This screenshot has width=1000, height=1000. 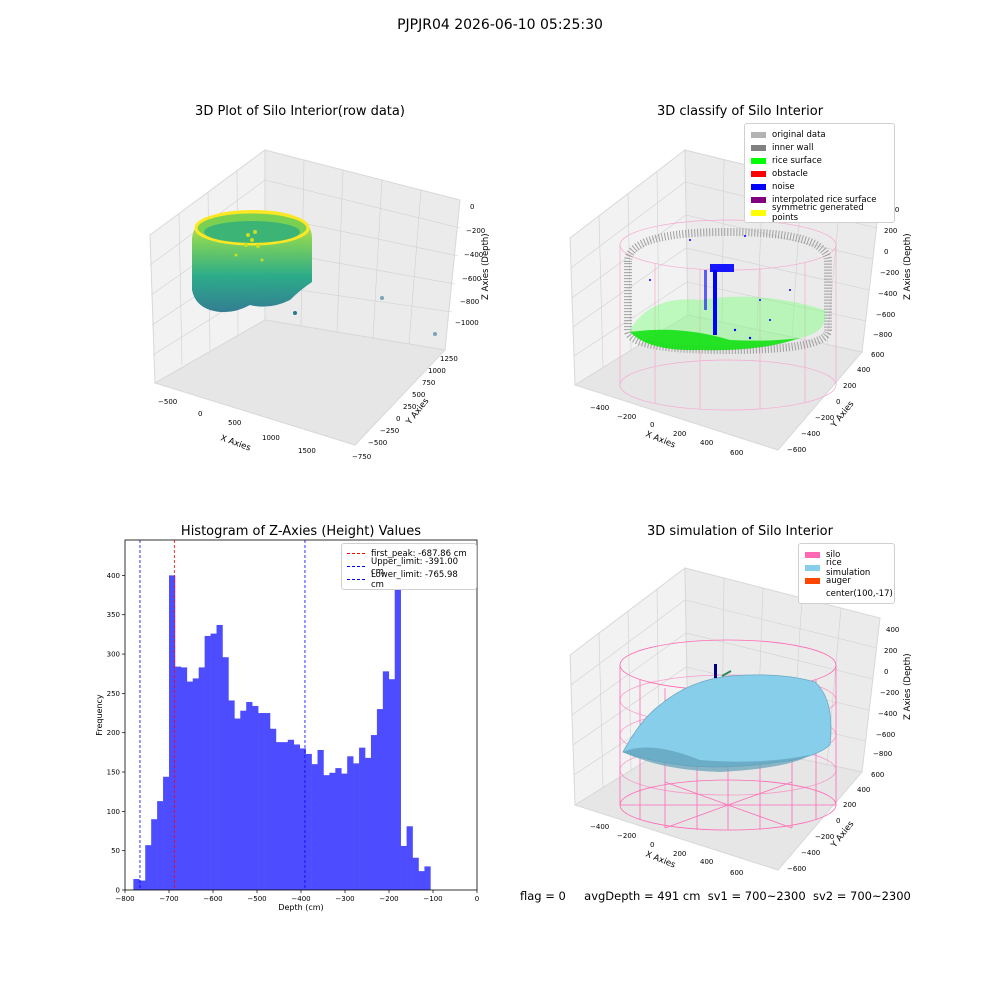 I want to click on panel1-floor-pane, so click(x=300, y=382).